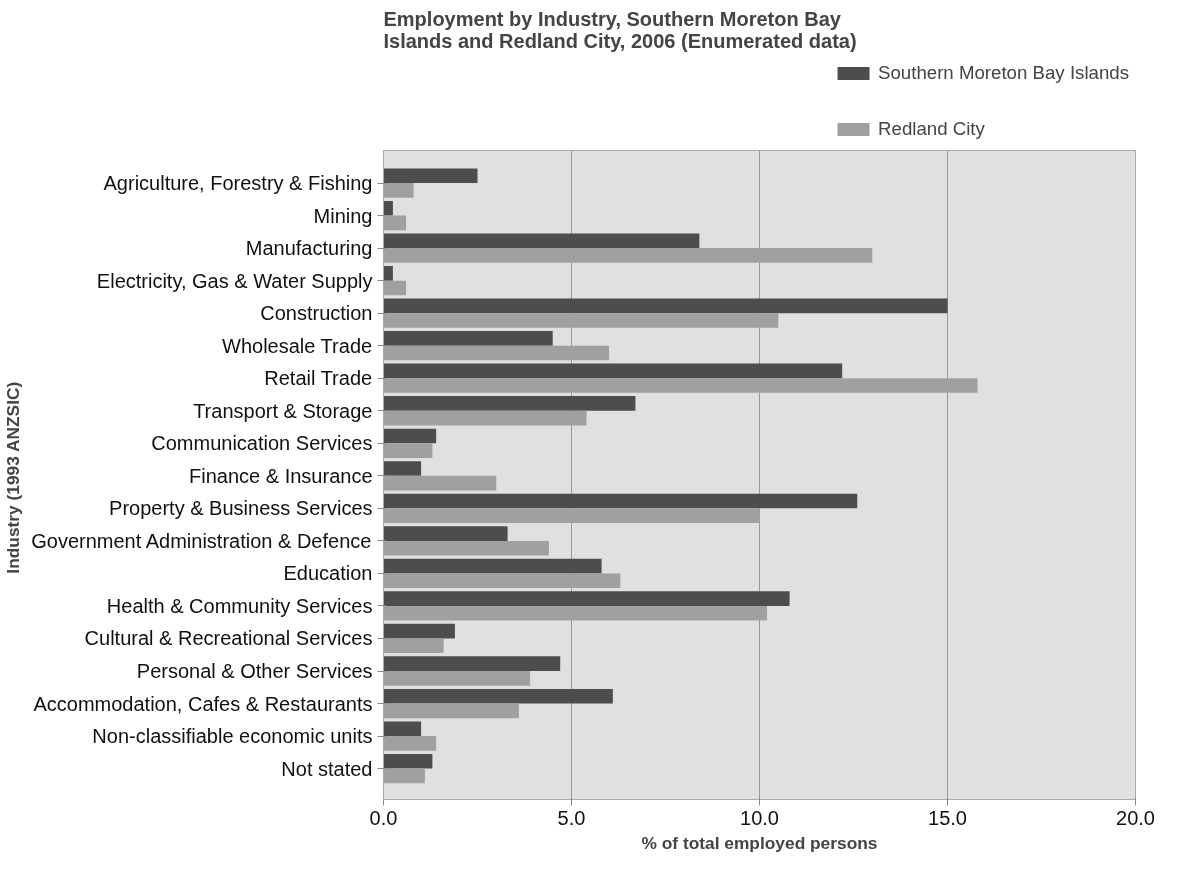 The image size is (1179, 871). What do you see at coordinates (620, 29) in the screenshot?
I see `chart-title: Employment by Industry, Southern Moreton Bay Islands and Redland City, 2006 (Enumerated data)` at bounding box center [620, 29].